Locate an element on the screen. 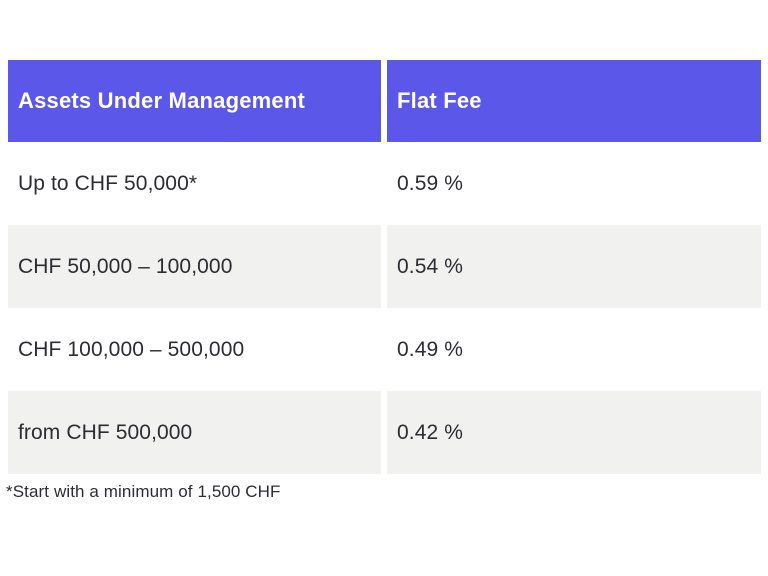 The height and width of the screenshot is (576, 768). header-cell-assets-under-management: Assets Under Management is located at coordinates (194, 101).